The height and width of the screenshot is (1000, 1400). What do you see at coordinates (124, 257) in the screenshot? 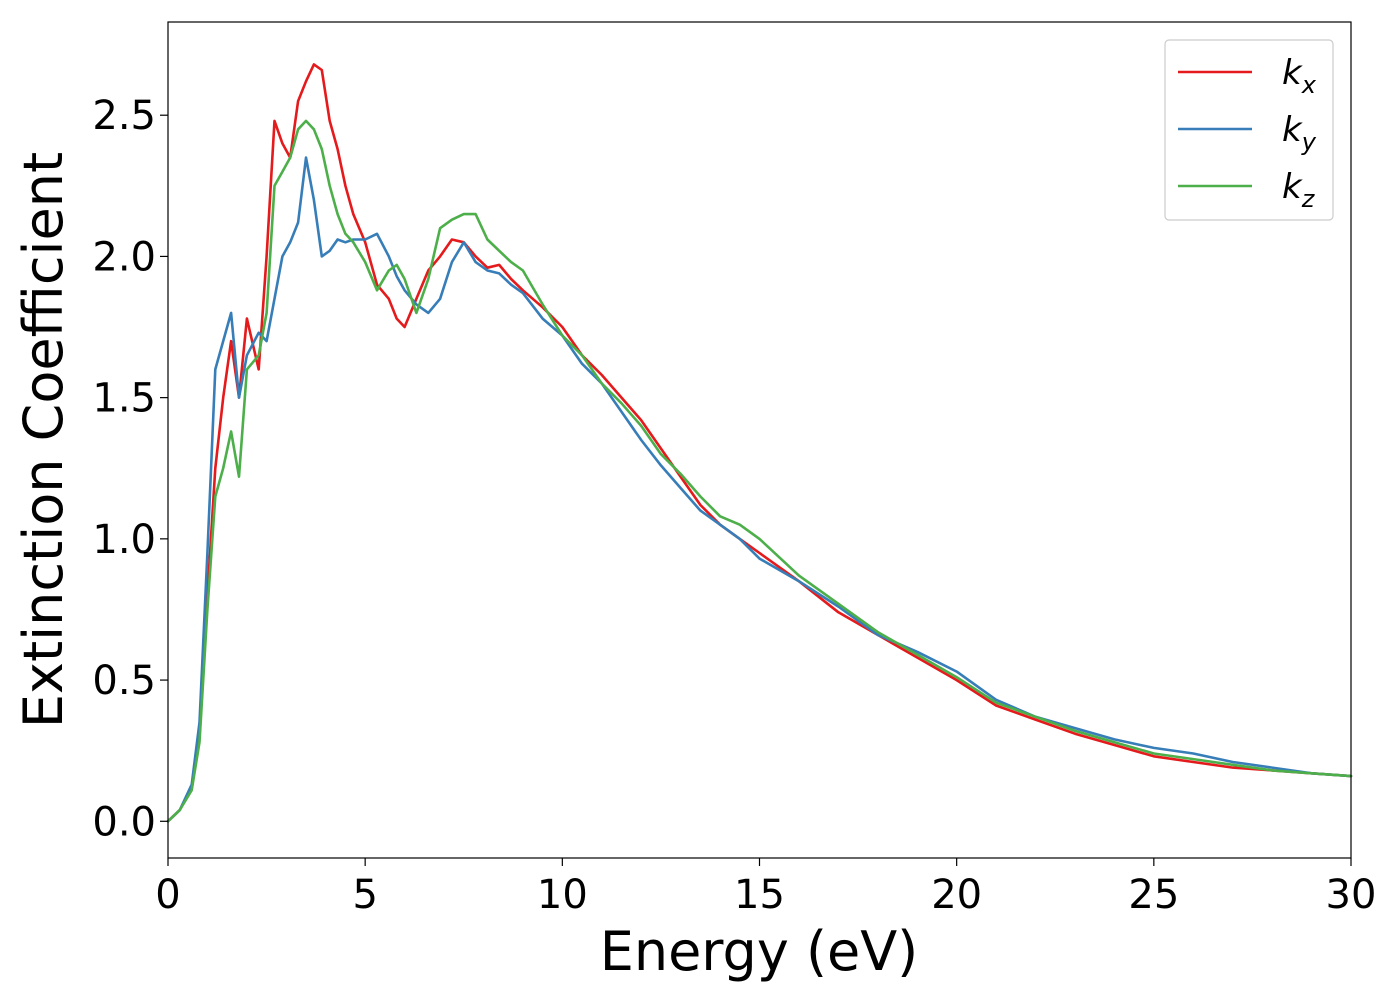
I see `y-tick-label: 2.0` at bounding box center [124, 257].